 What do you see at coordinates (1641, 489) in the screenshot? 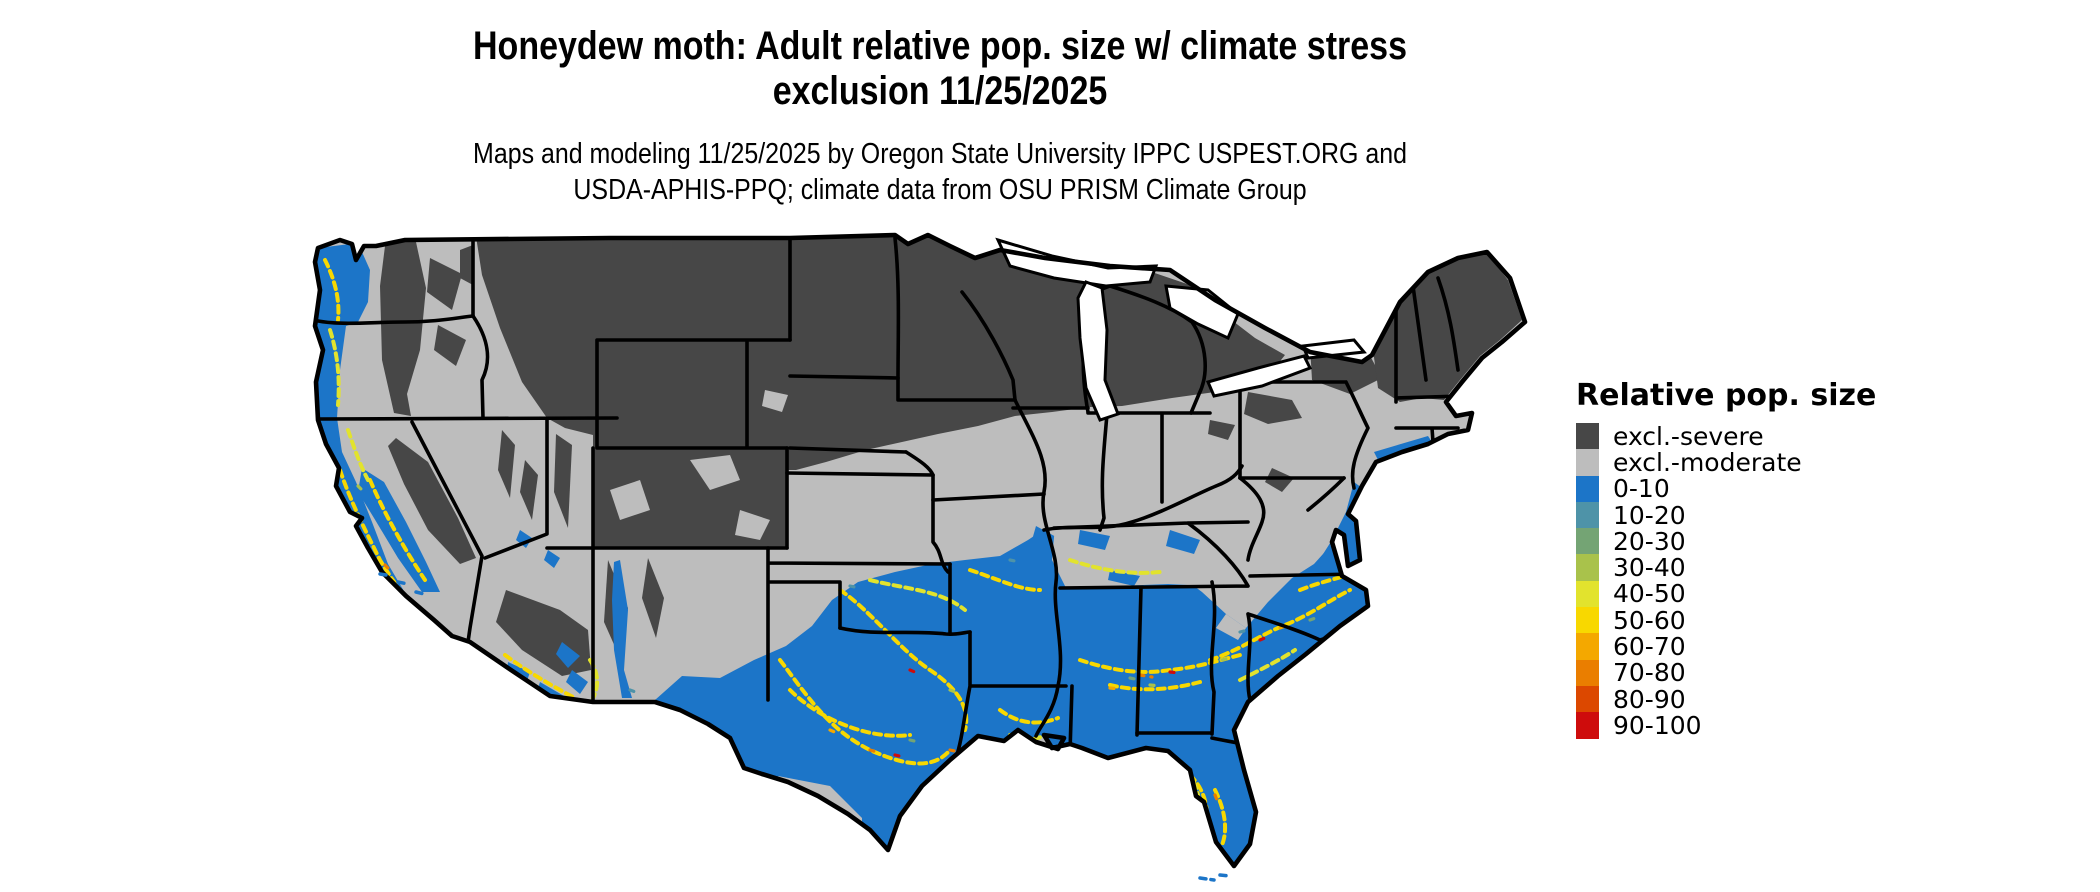
I see `legend-label: 0-10` at bounding box center [1641, 489].